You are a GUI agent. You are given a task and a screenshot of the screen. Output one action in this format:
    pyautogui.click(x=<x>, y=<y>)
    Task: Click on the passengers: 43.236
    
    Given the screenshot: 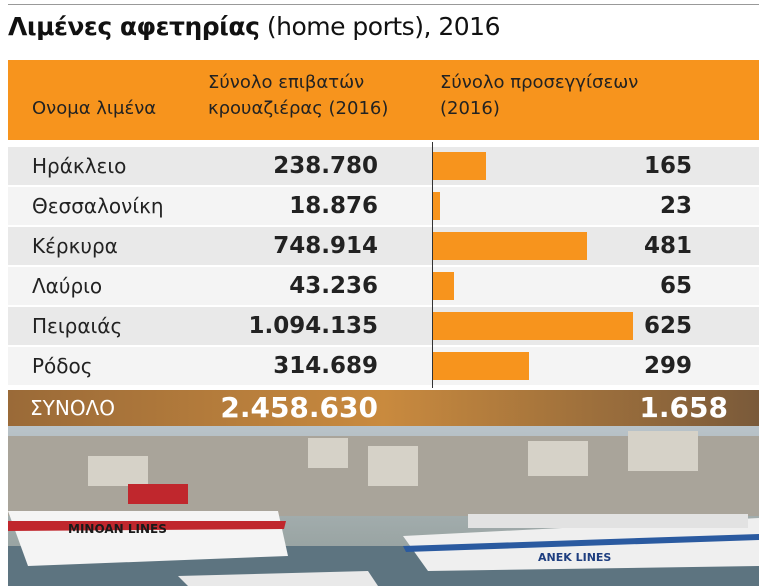 What is the action you would take?
    pyautogui.click(x=333, y=286)
    